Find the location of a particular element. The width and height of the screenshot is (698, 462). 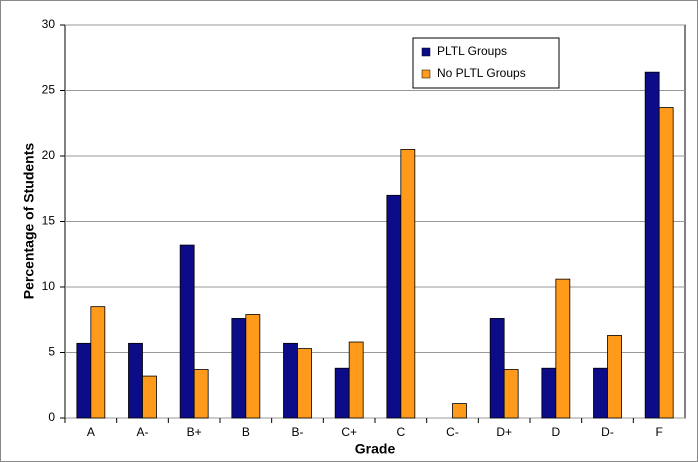

y-tick-label: 10 is located at coordinates (49, 286).